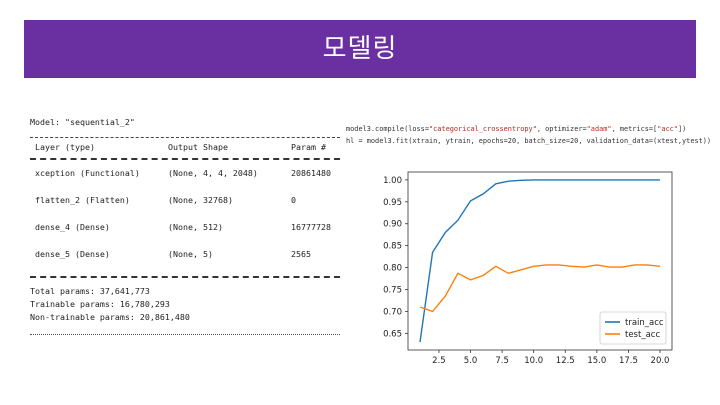  What do you see at coordinates (392, 203) in the screenshot?
I see `y-tick-label: 0.95` at bounding box center [392, 203].